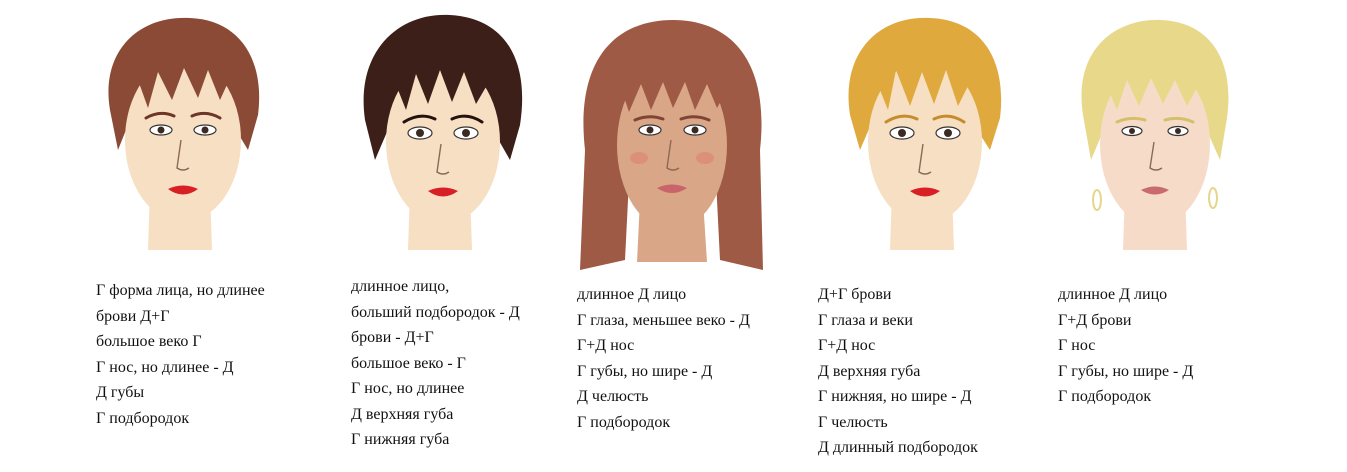 Image resolution: width=1347 pixels, height=472 pixels. Describe the element at coordinates (1126, 371) in the screenshot. I see `caption-5-line: Г губы, но шире - Д` at that location.